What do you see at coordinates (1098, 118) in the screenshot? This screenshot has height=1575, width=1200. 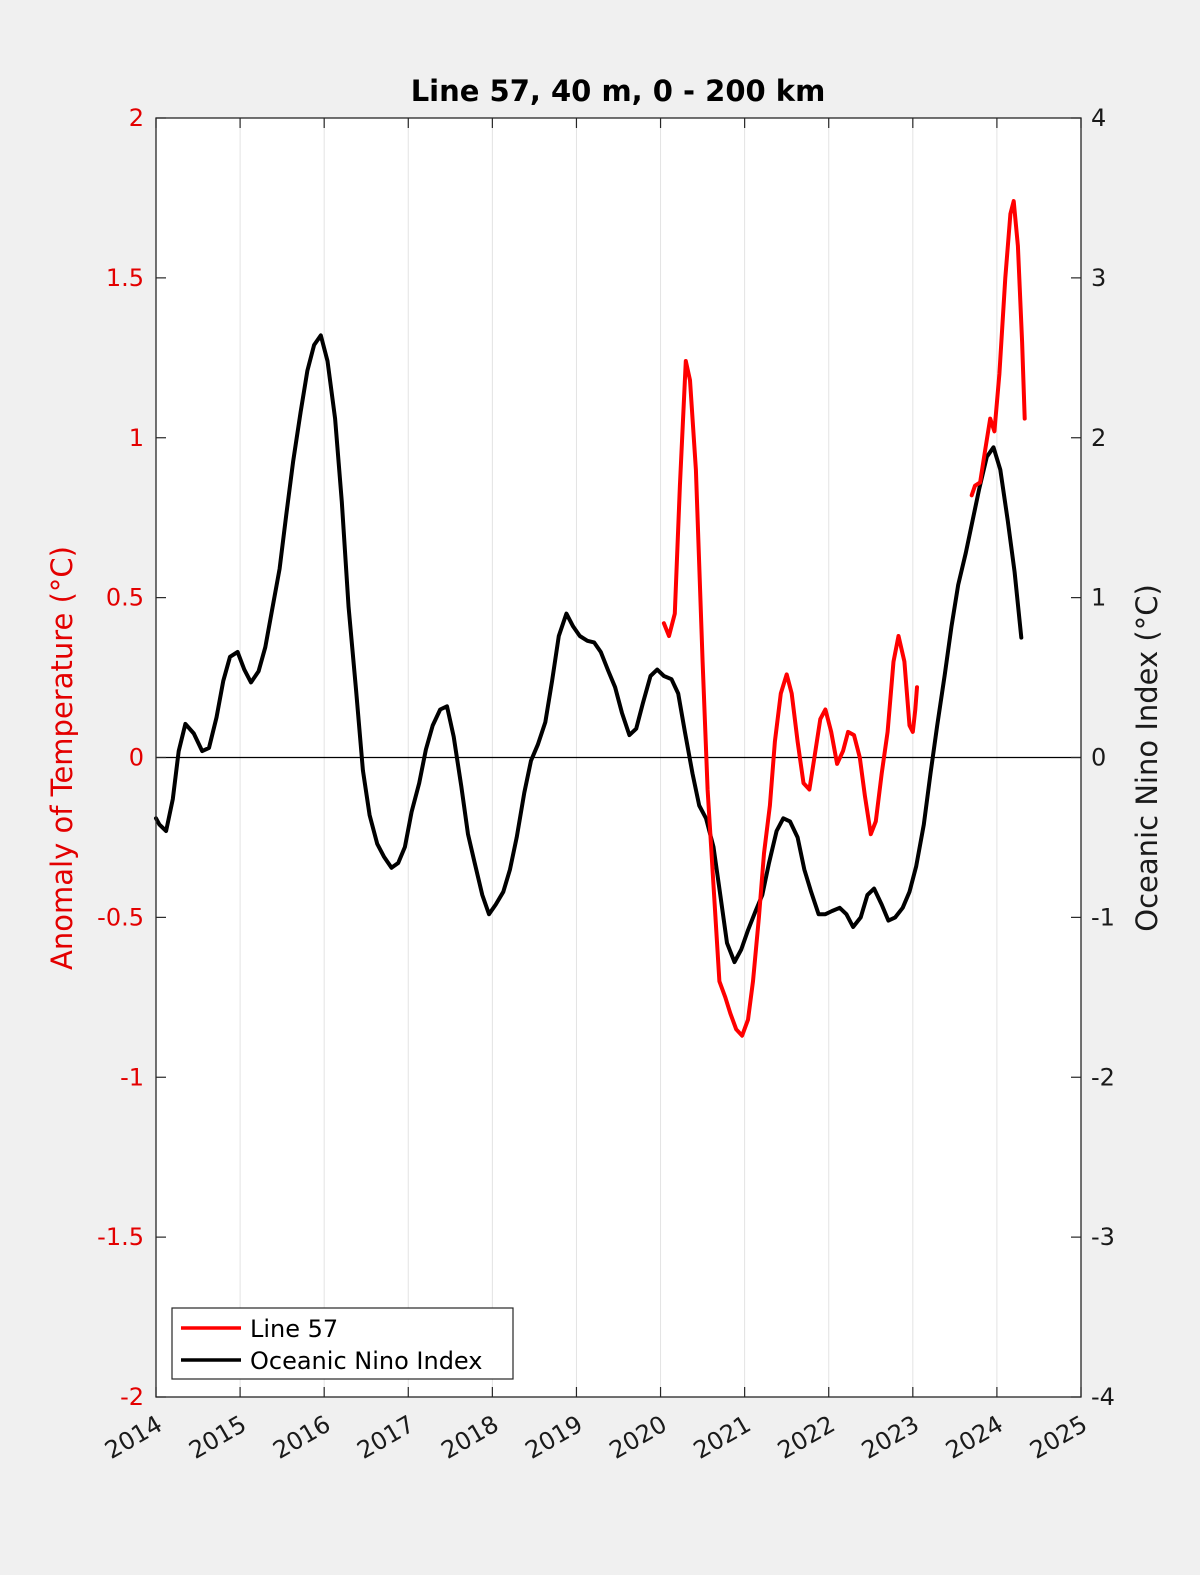 I see `y-right-tick-label-4: 4` at bounding box center [1098, 118].